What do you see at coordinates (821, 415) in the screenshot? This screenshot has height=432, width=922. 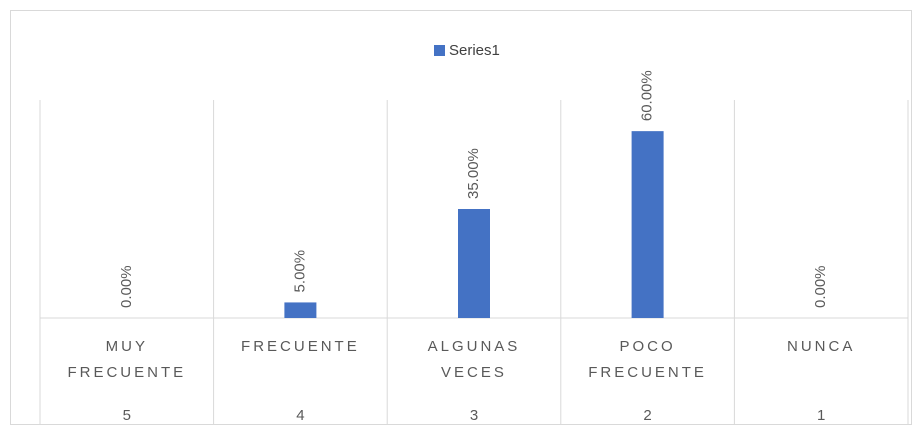 I see `x-subtick-label: 1` at bounding box center [821, 415].